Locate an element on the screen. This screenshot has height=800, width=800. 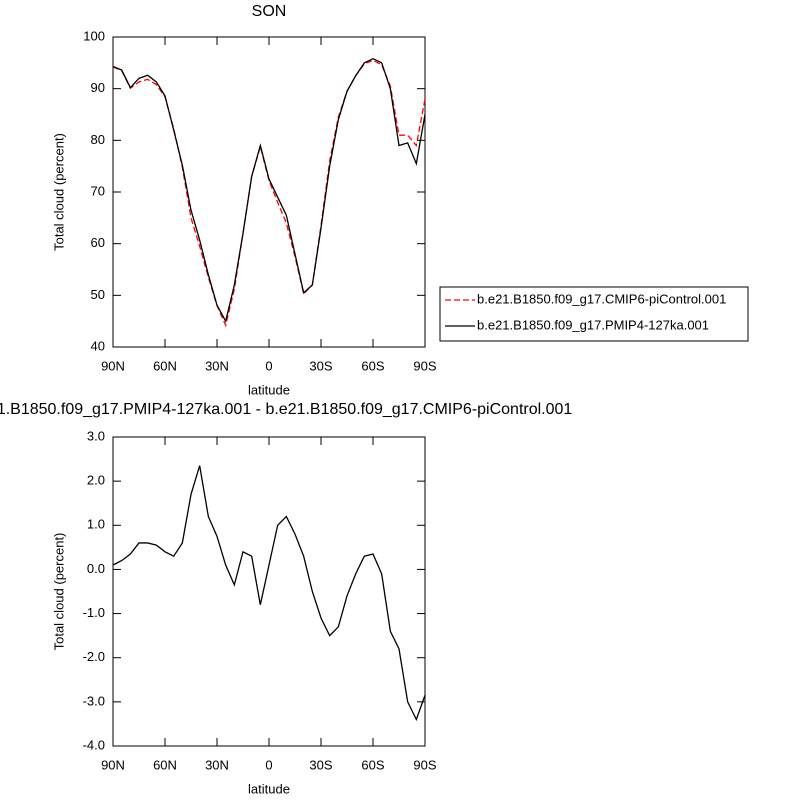
y-tick-label: 80 is located at coordinates (98, 139).